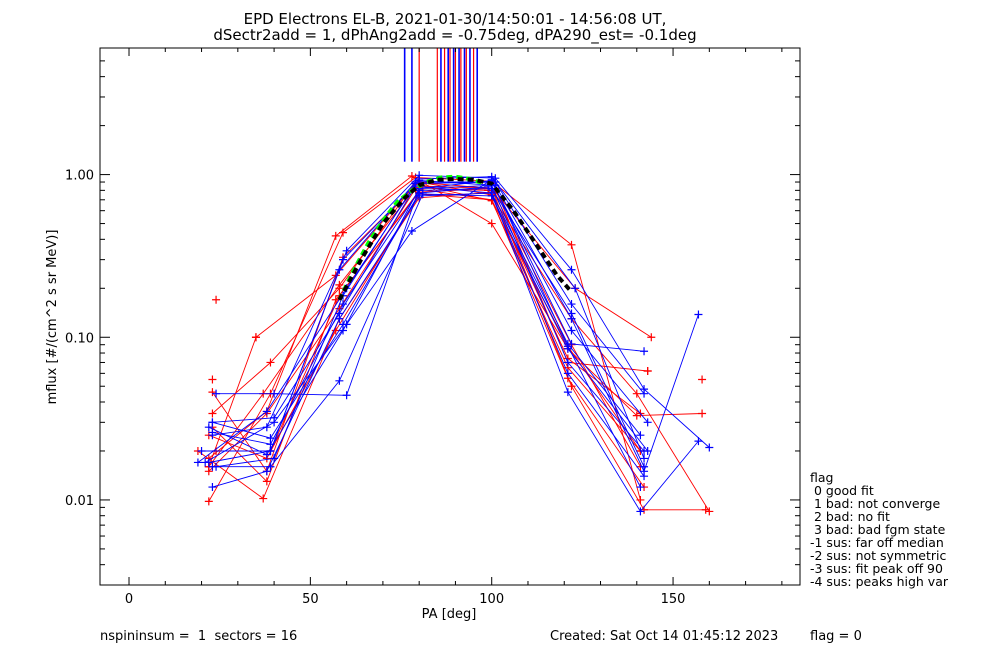 The width and height of the screenshot is (1000, 650). What do you see at coordinates (876, 568) in the screenshot?
I see `legend-item: -3 sus: fit peak off 90` at bounding box center [876, 568].